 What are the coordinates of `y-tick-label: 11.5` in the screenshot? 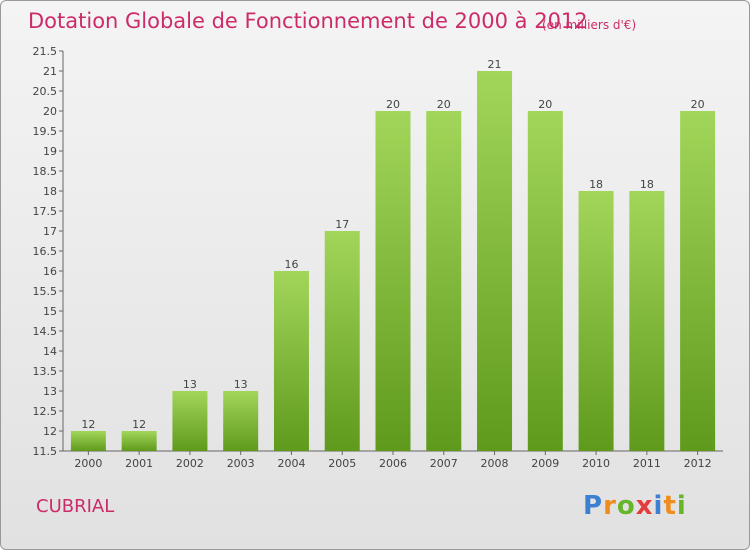 It's located at (45, 451).